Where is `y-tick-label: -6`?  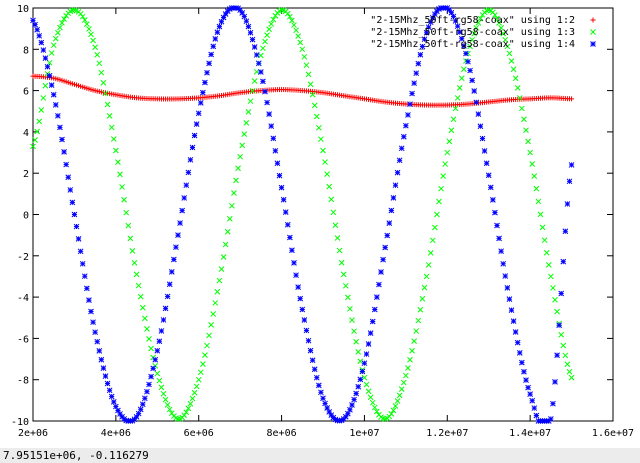 y-tick-label: -6 is located at coordinates (23, 339).